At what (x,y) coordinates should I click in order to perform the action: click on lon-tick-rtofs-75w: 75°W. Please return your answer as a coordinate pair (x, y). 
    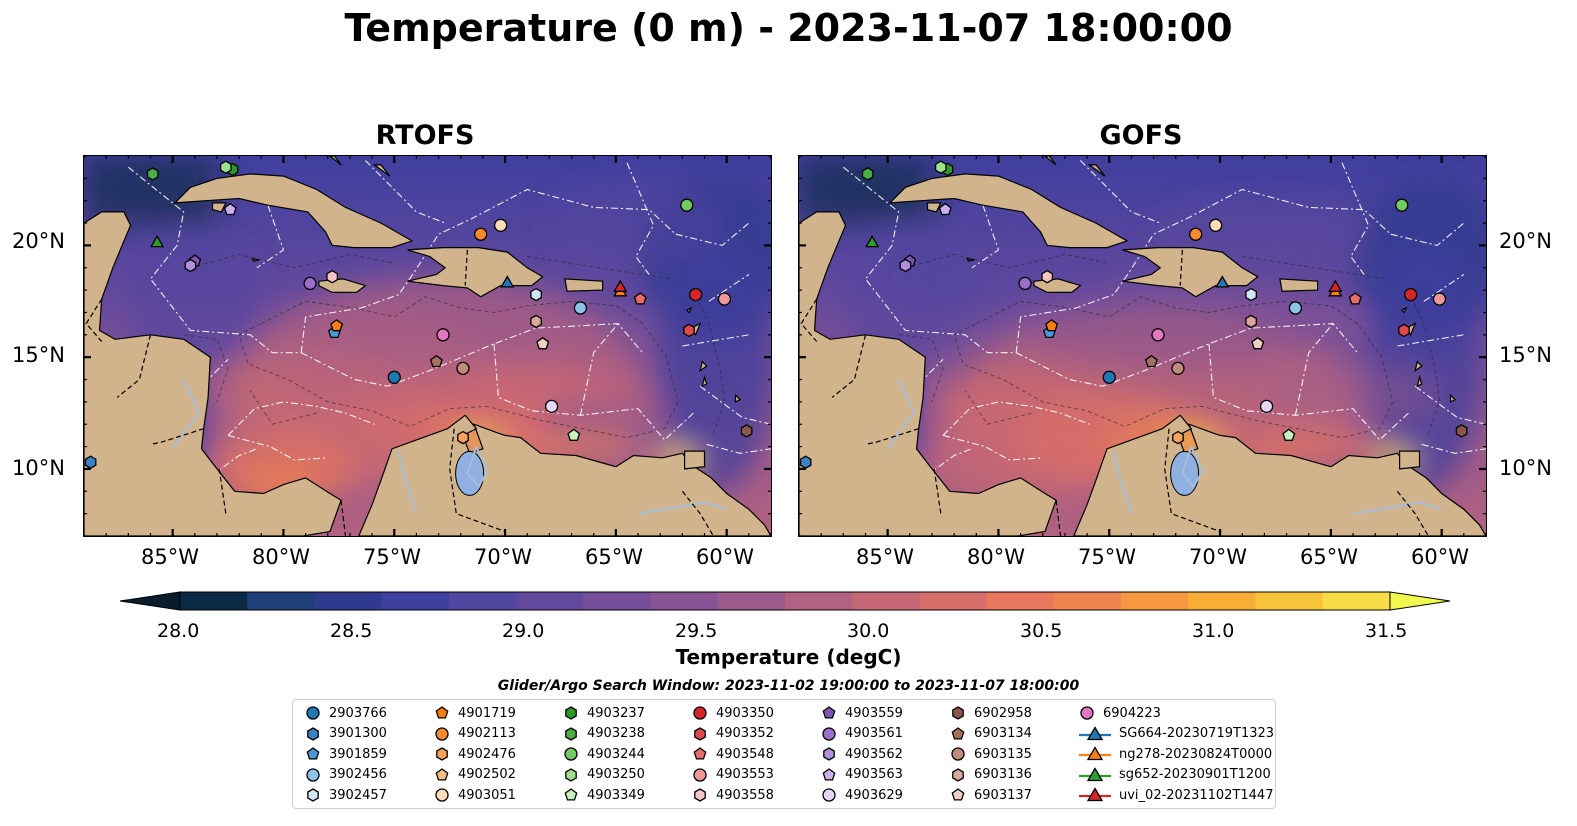
    Looking at the image, I should click on (392, 557).